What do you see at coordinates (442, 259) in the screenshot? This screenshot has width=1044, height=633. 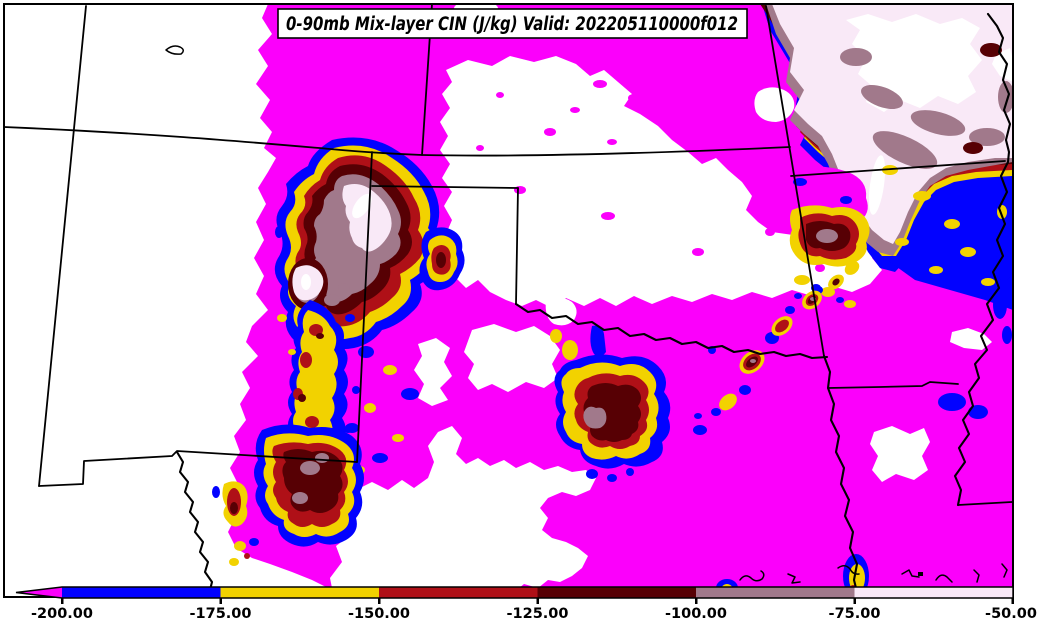 I see `contour-feature-west-kansas` at bounding box center [442, 259].